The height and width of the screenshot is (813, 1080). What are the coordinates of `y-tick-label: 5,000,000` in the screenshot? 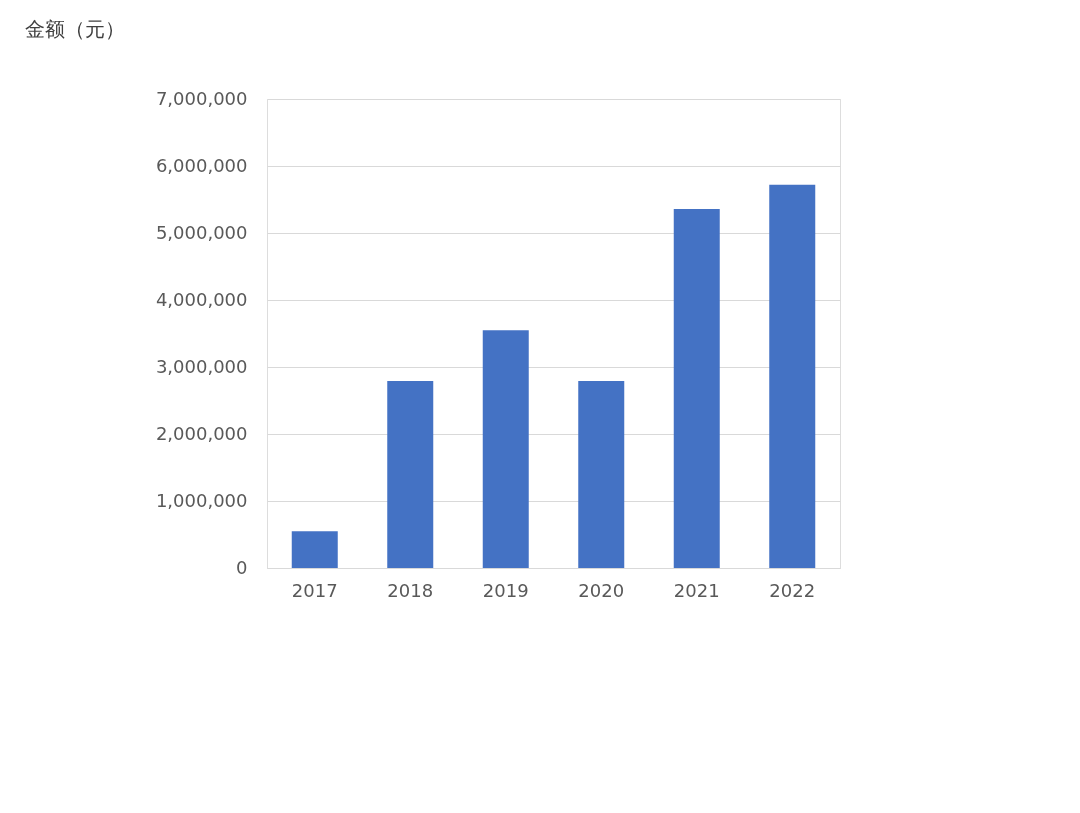 It's located at (201, 232).